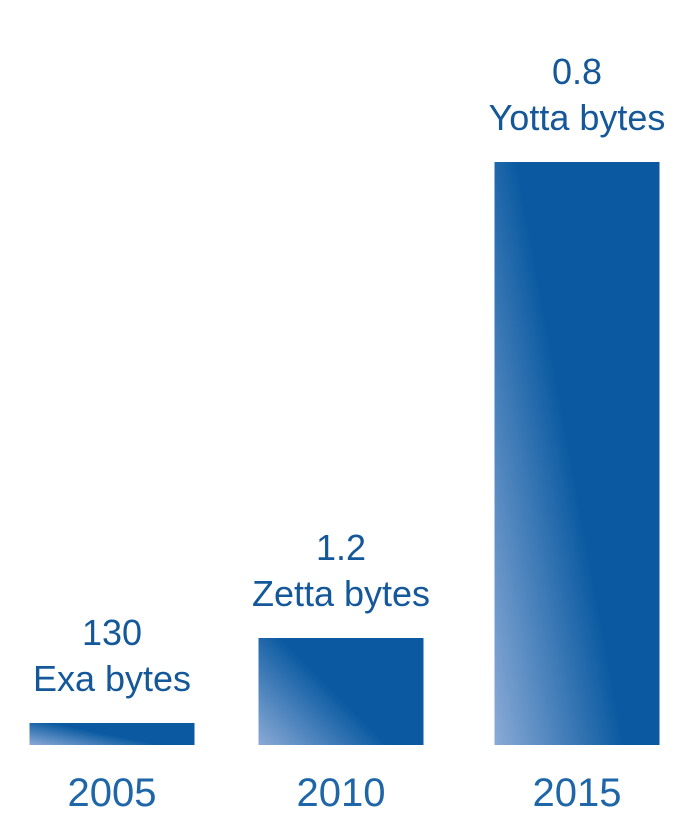 The height and width of the screenshot is (815, 681). What do you see at coordinates (341, 691) in the screenshot?
I see `bar-2010` at bounding box center [341, 691].